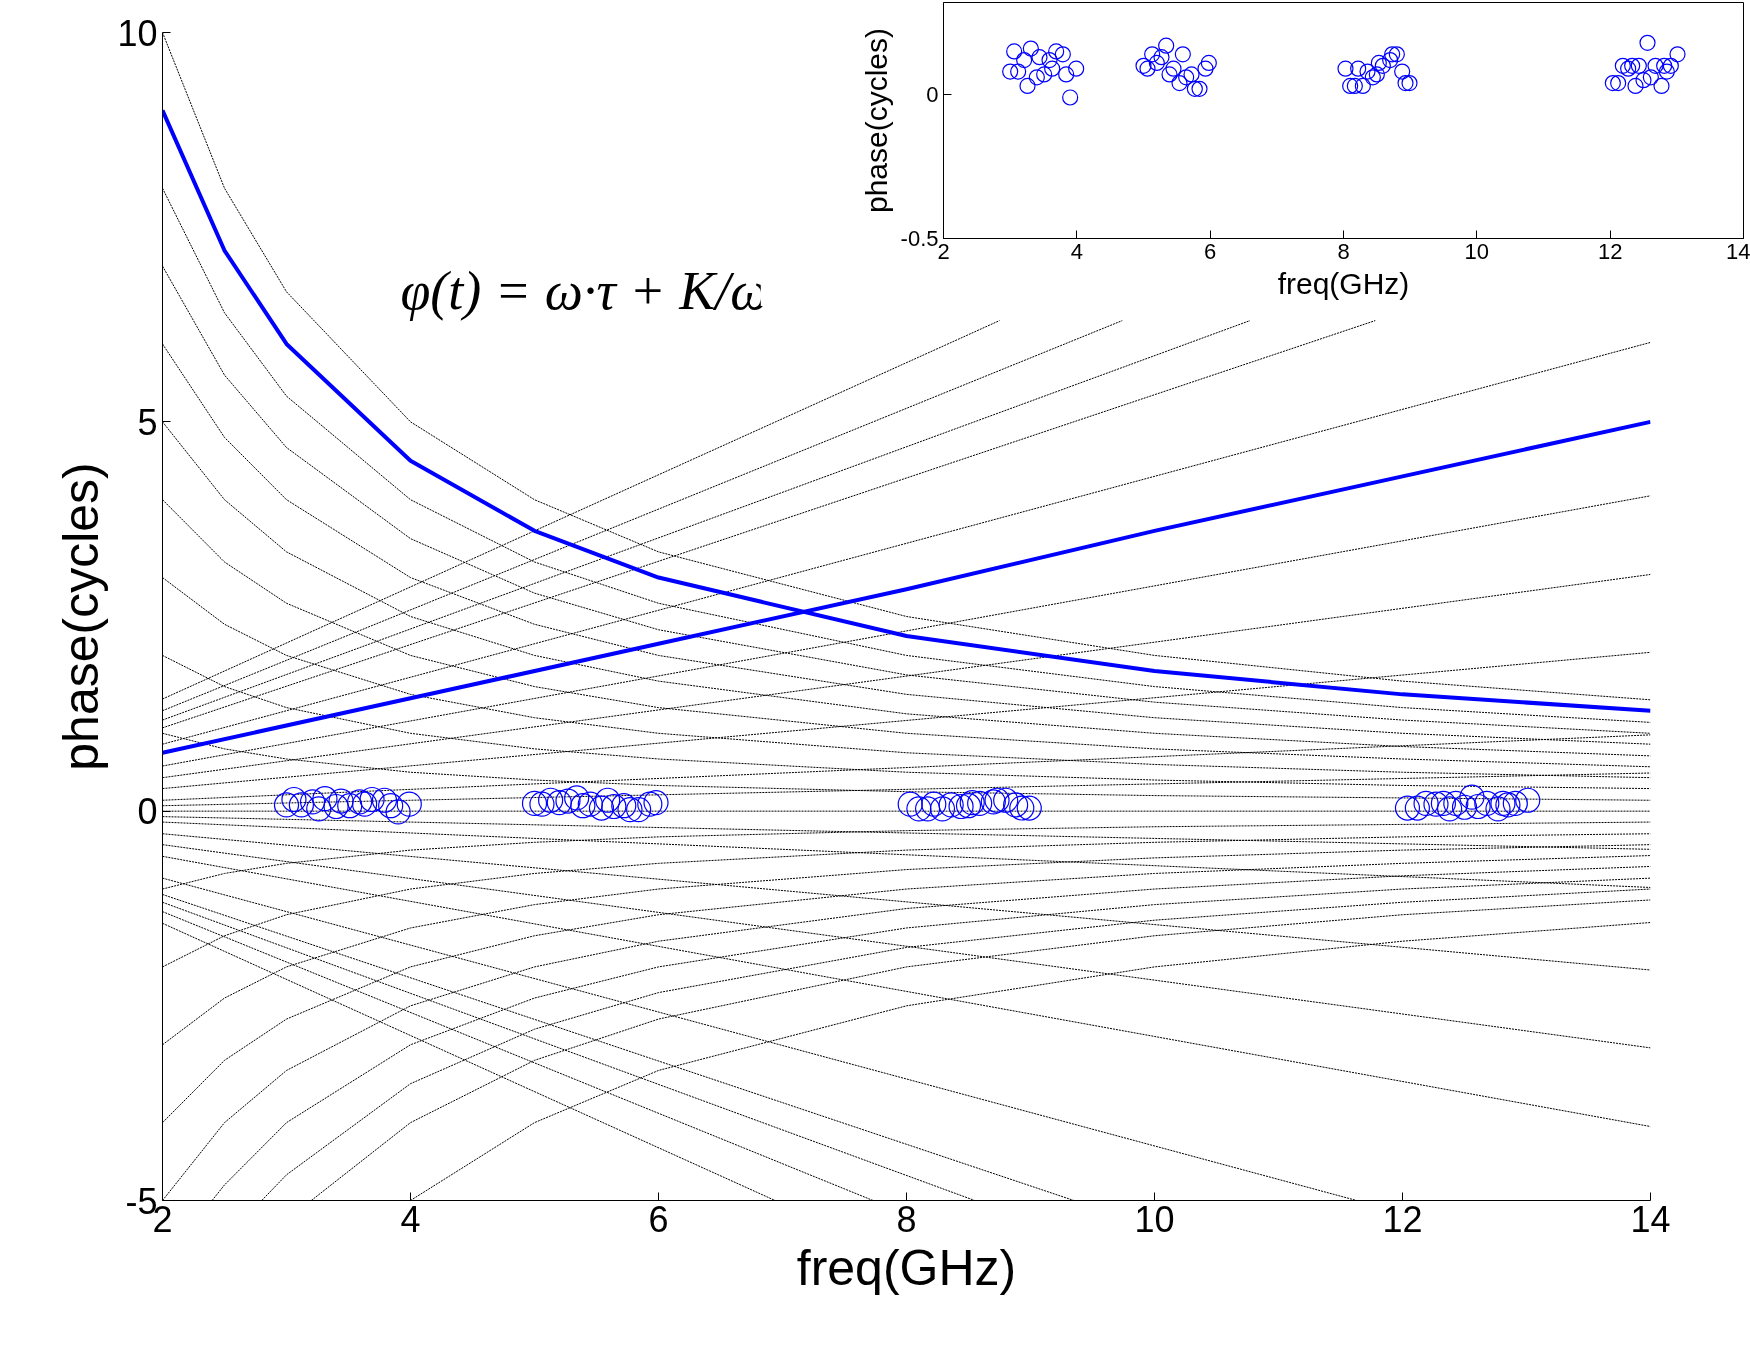  I want to click on y-tick-label: 5, so click(147, 422).